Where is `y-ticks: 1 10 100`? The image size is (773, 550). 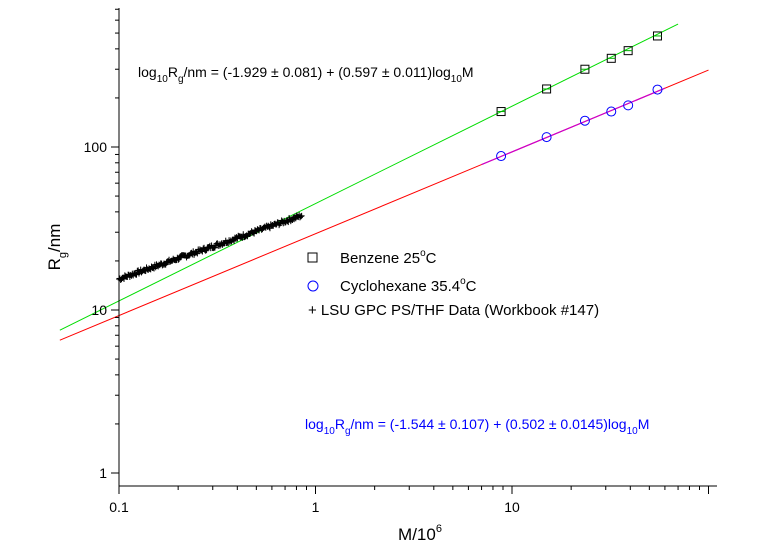
y-ticks: 1 10 100 is located at coordinates (101, 245).